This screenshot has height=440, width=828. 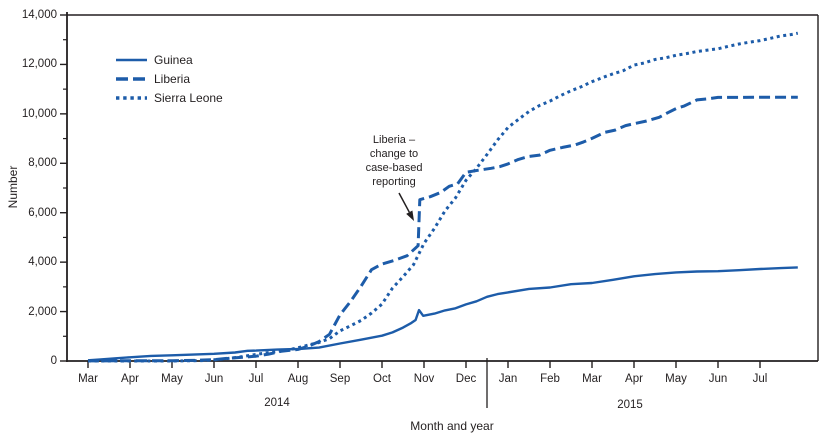 What do you see at coordinates (13, 187) in the screenshot?
I see `y-axis-title: Number` at bounding box center [13, 187].